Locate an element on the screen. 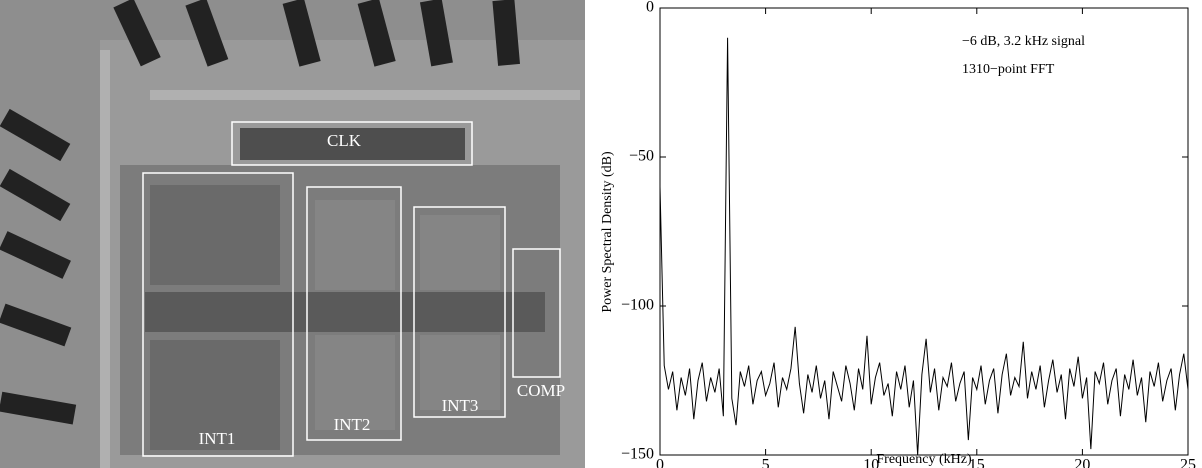 The image size is (1202, 468). block-label: CLK is located at coordinates (344, 140).